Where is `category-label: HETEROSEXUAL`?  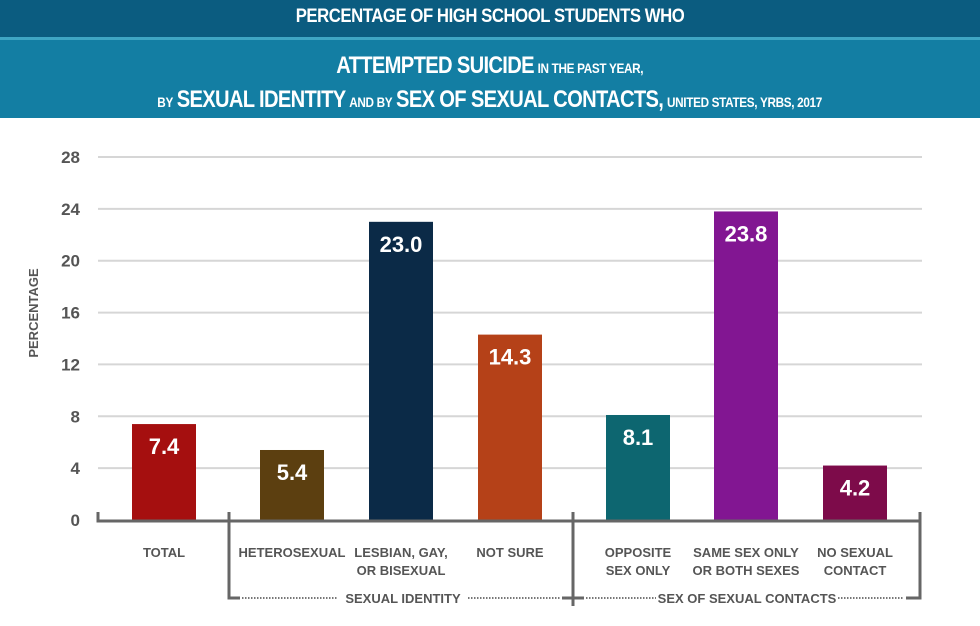 category-label: HETEROSEXUAL is located at coordinates (292, 552).